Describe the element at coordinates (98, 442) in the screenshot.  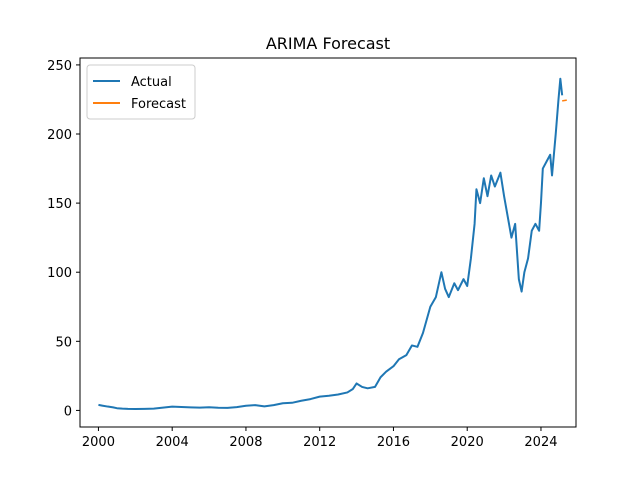
I see `x-tick-label: 2000` at that location.